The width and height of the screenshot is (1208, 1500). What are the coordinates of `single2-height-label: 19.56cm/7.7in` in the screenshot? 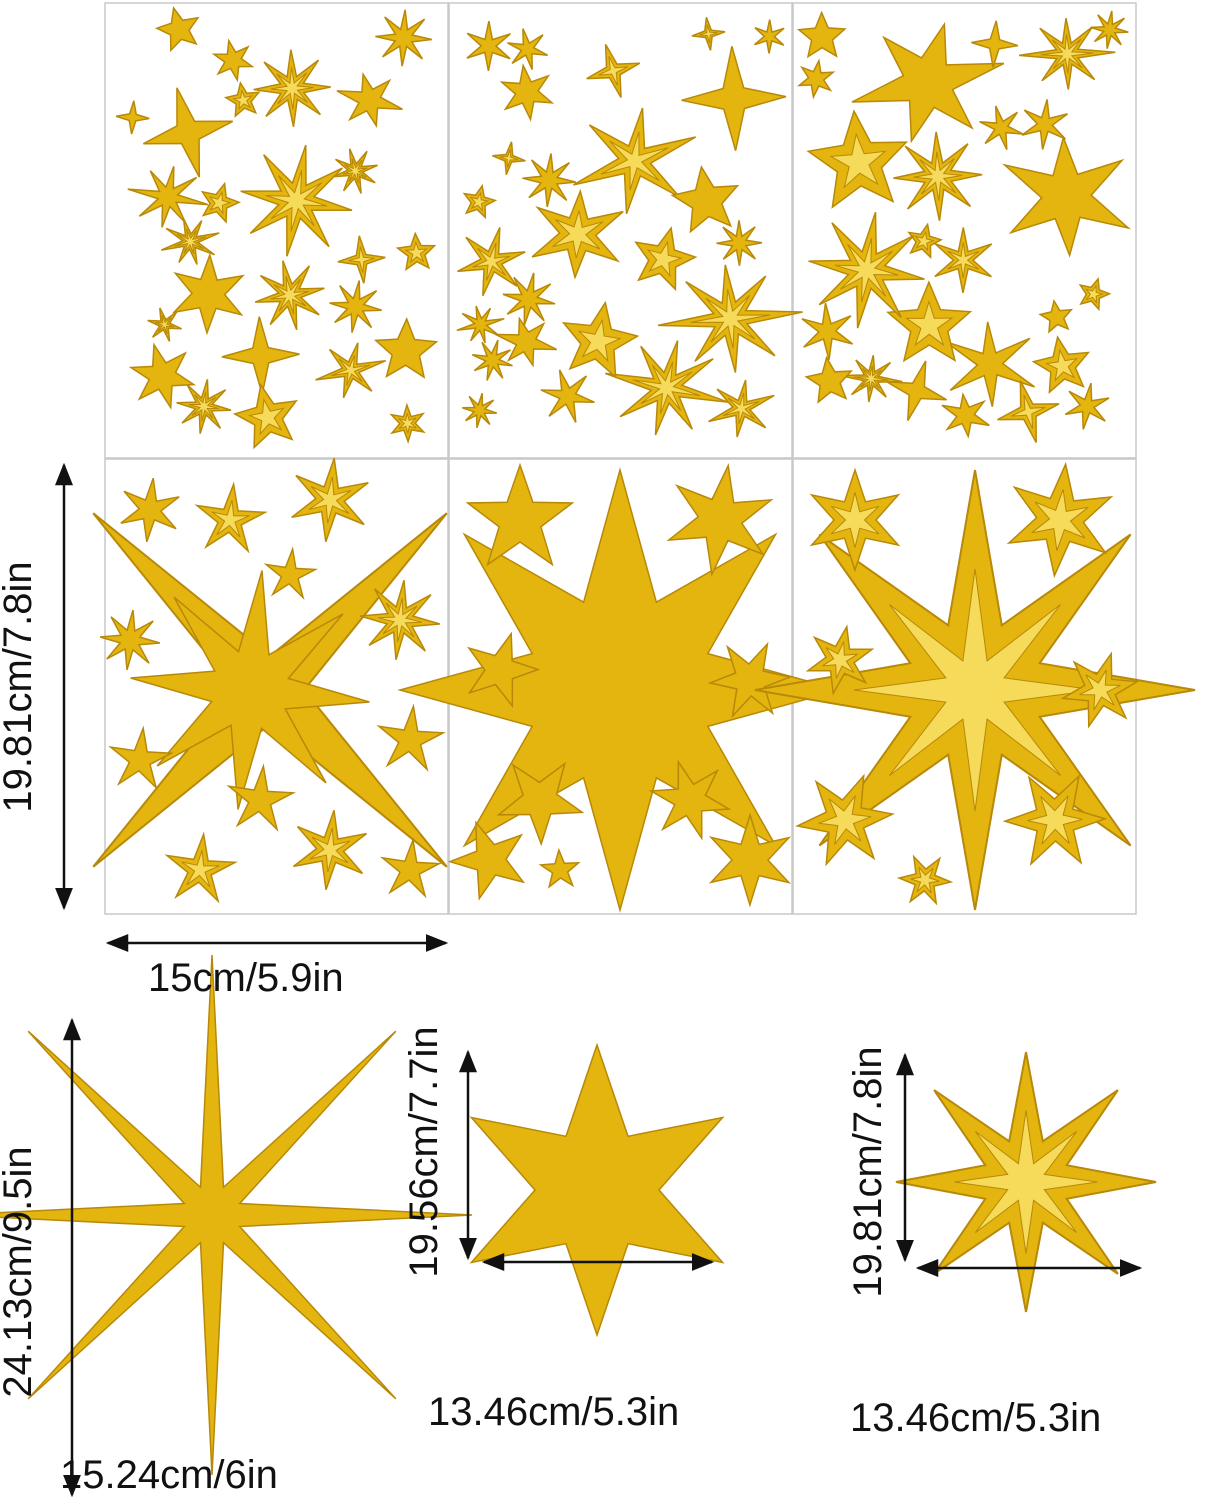 It's located at (424, 1152).